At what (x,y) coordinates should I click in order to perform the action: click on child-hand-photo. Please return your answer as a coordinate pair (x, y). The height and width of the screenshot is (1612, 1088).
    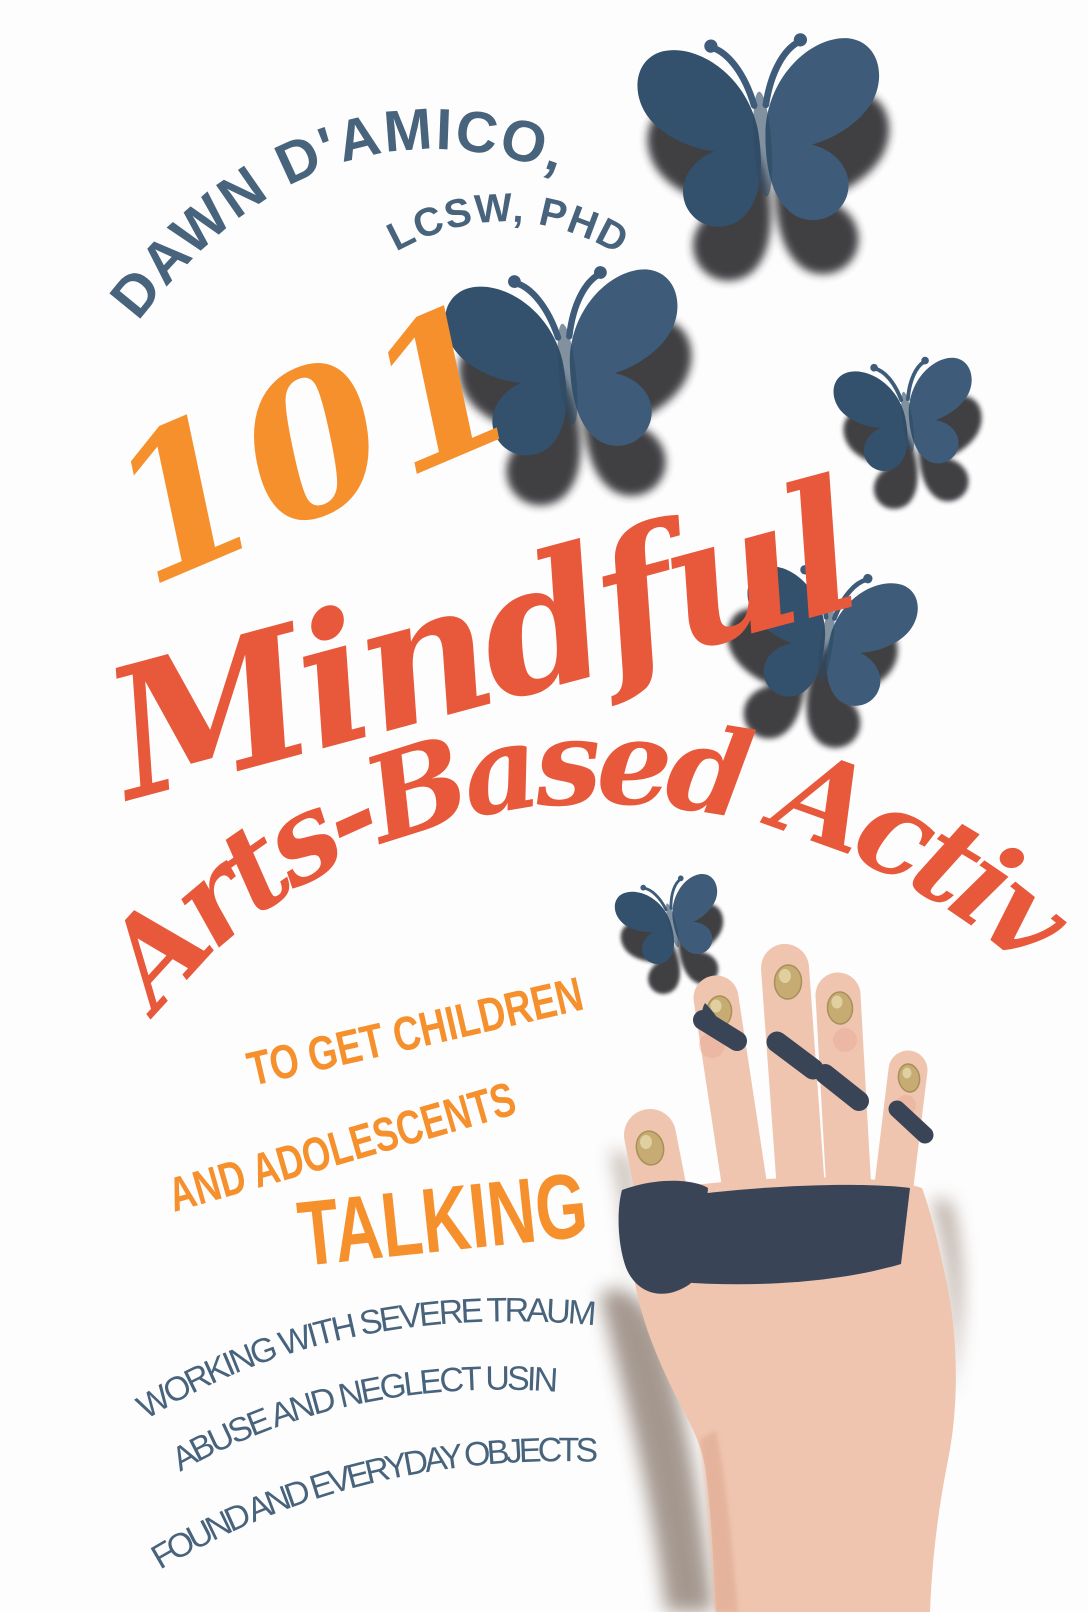
    Looking at the image, I should click on (781, 1278).